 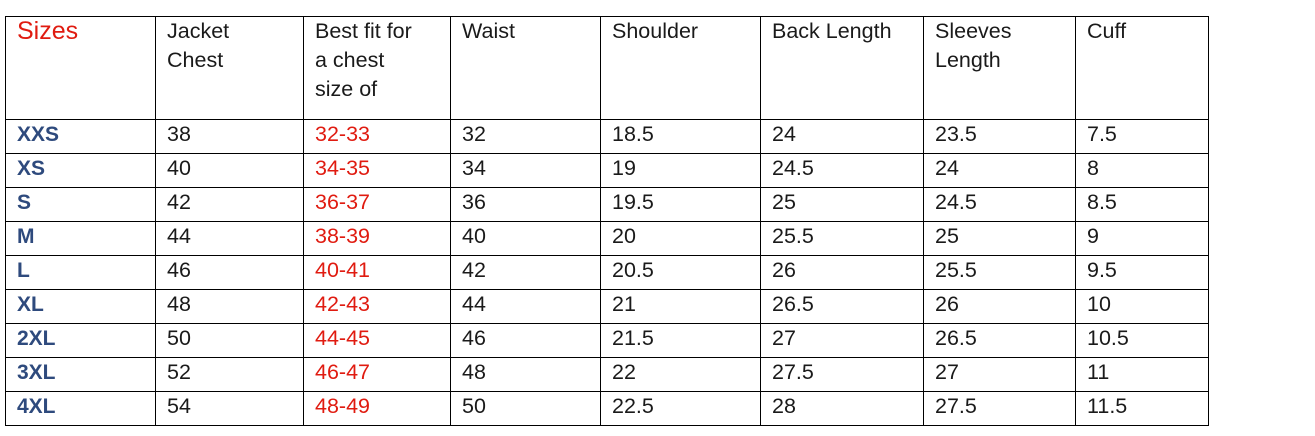 What do you see at coordinates (80, 238) in the screenshot?
I see `cell-size: M` at bounding box center [80, 238].